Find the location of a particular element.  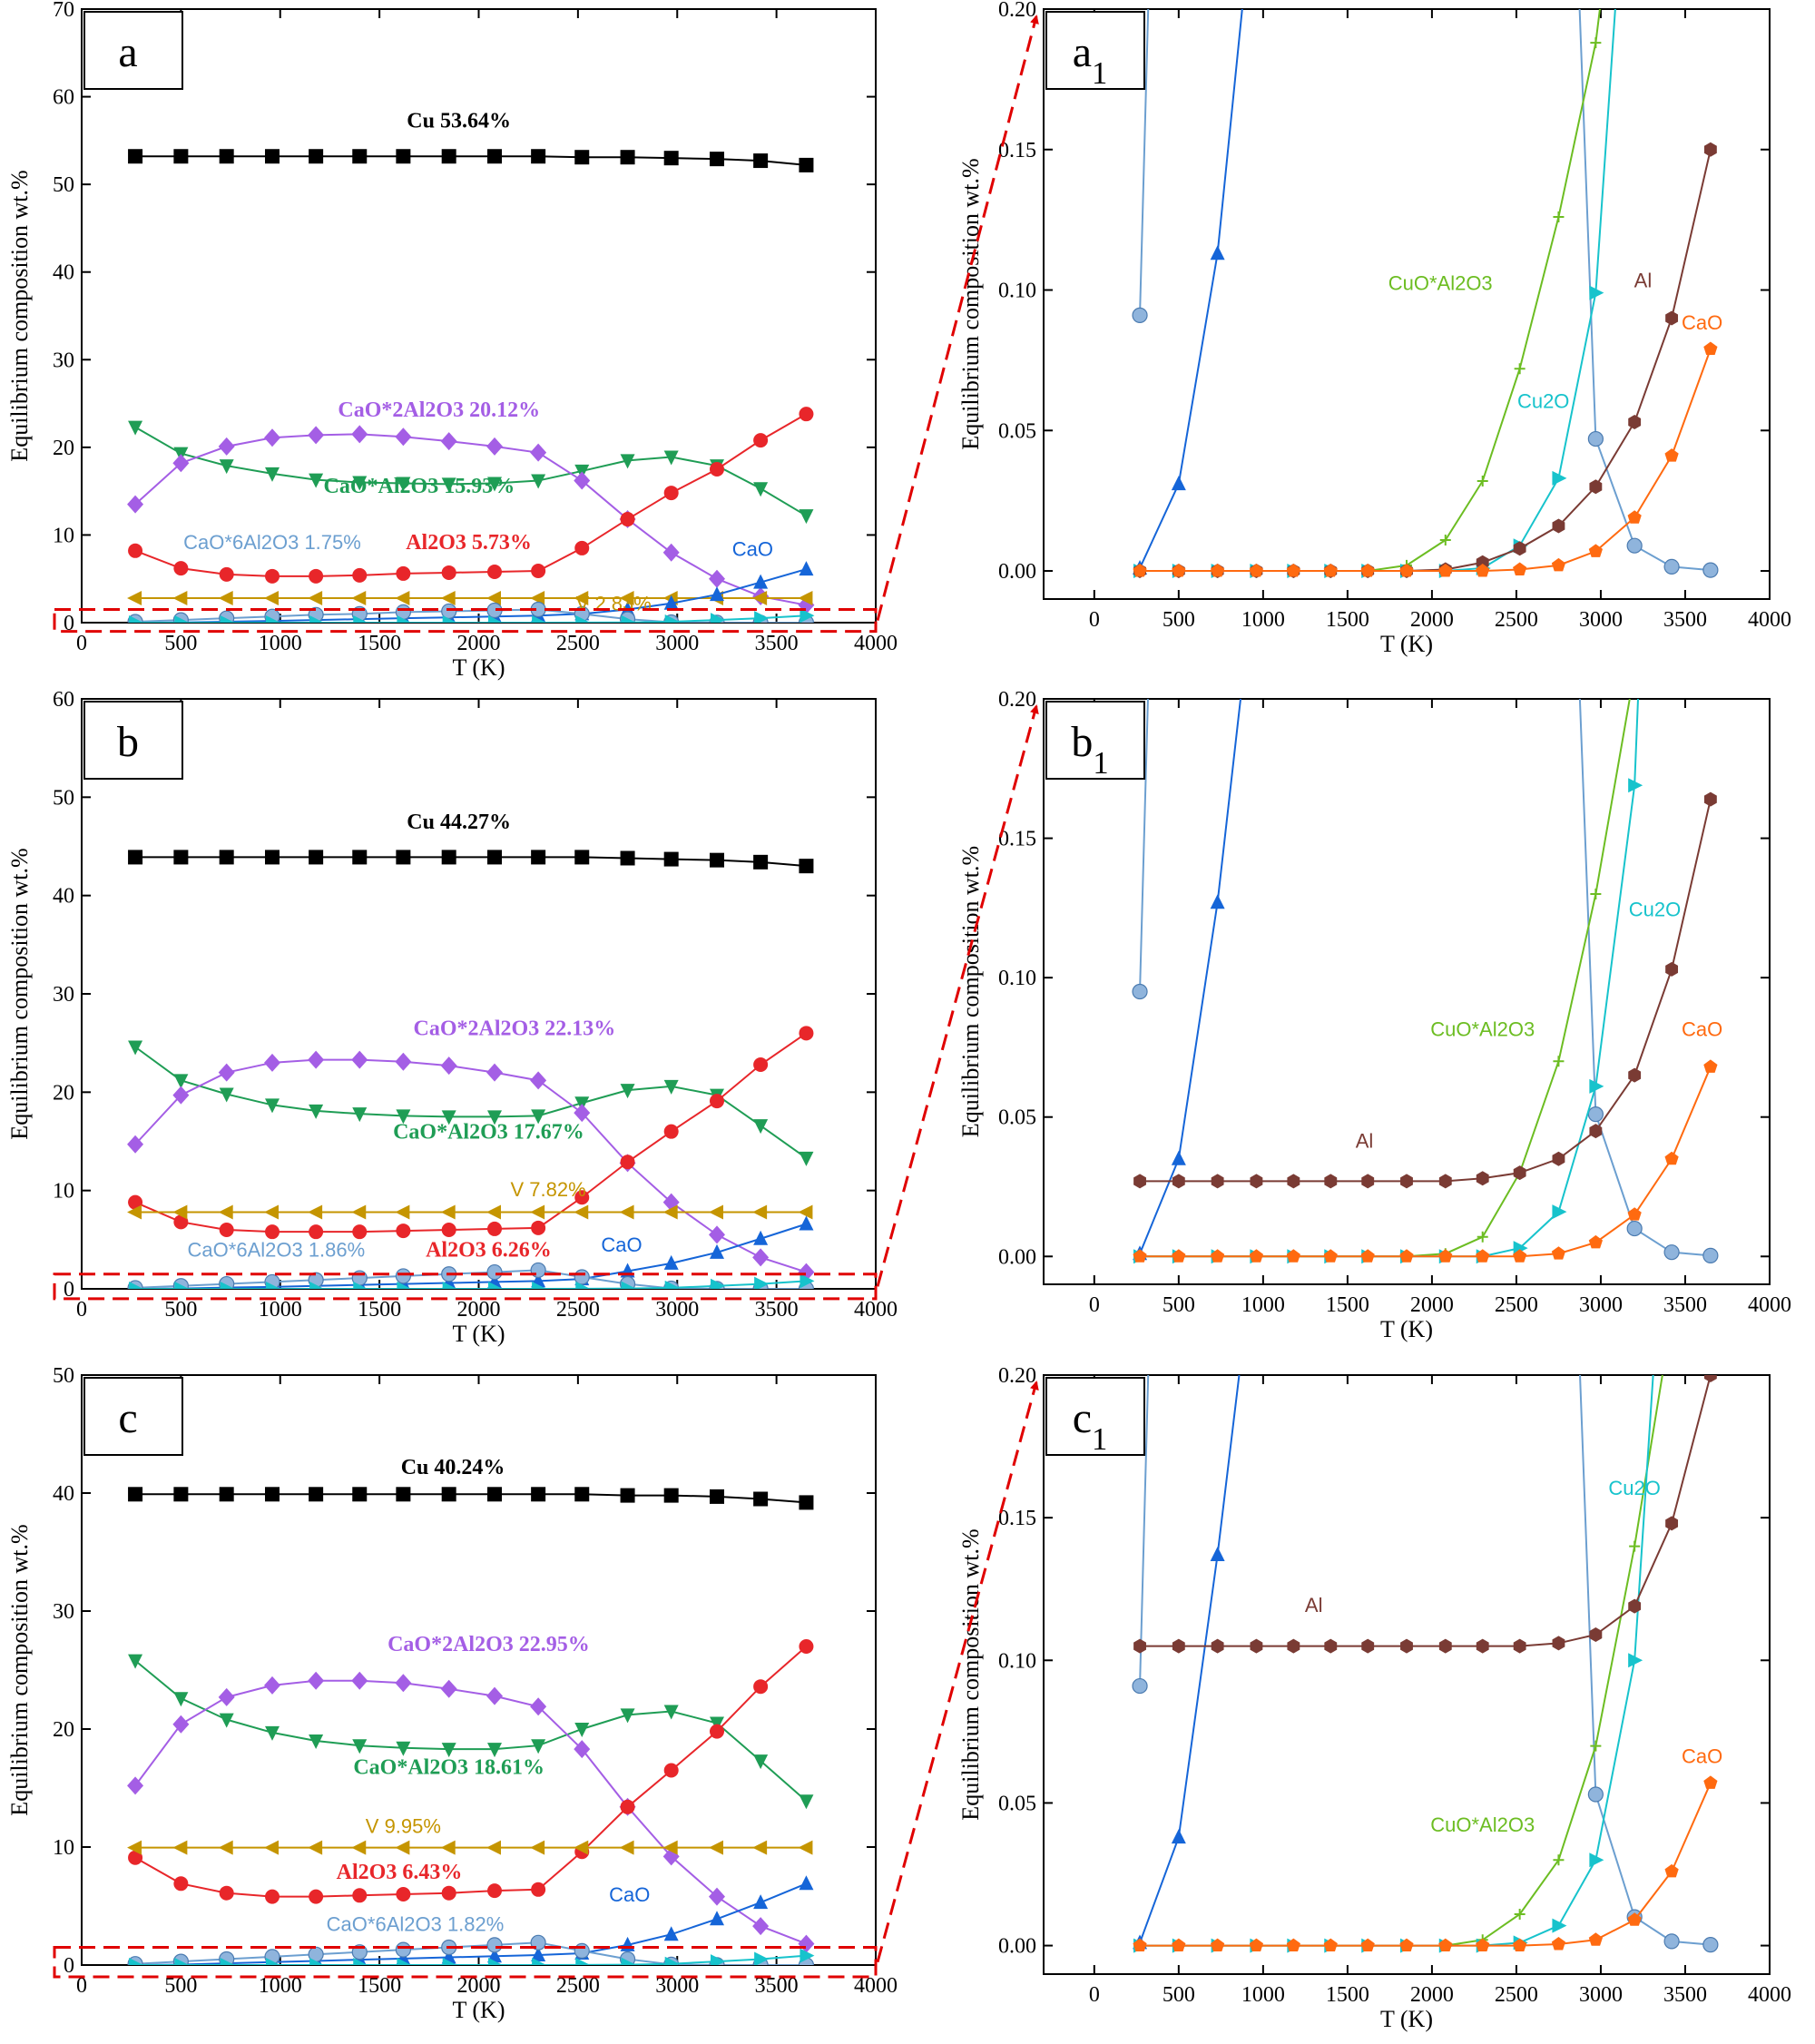

panel-label: b is located at coordinates (128, 742).